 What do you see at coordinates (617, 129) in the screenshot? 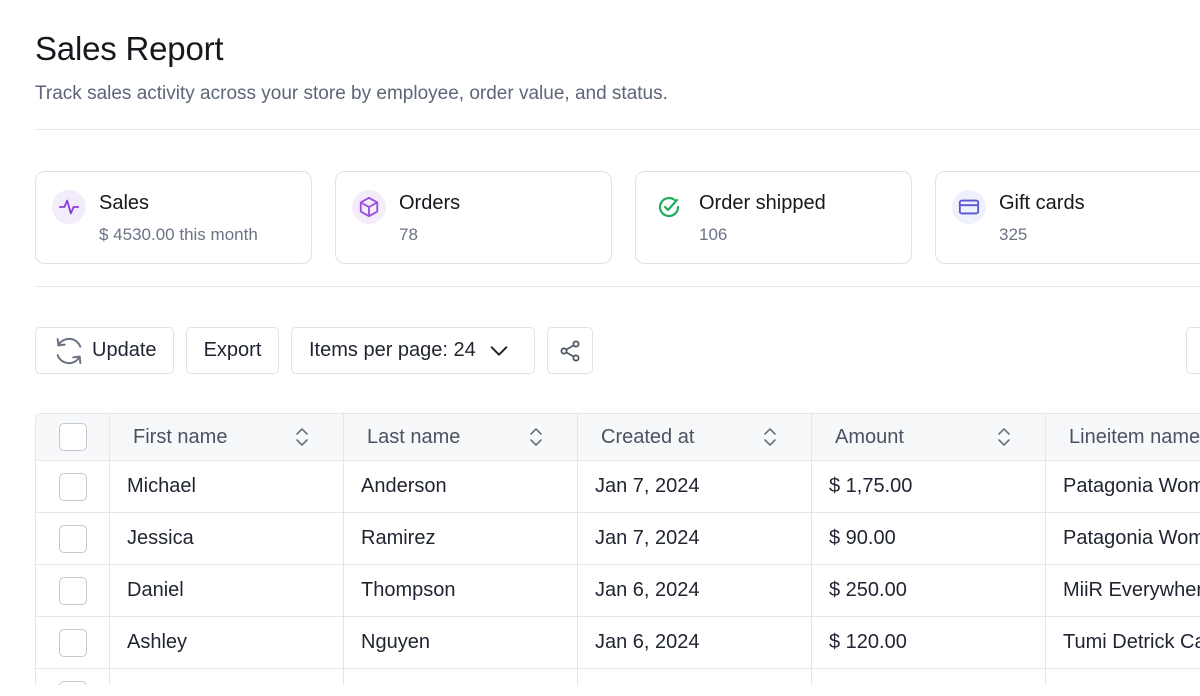
I see `header-divider` at bounding box center [617, 129].